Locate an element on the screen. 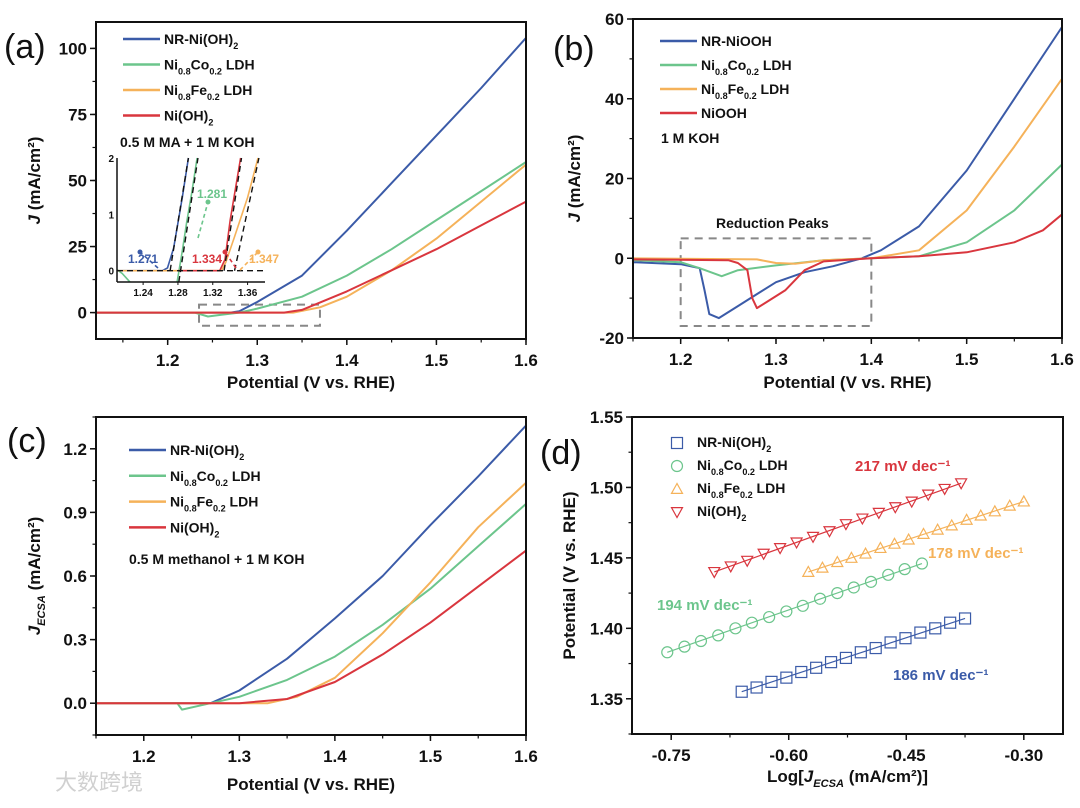 The height and width of the screenshot is (808, 1080). y-tick-label: 1.55 is located at coordinates (606, 417).